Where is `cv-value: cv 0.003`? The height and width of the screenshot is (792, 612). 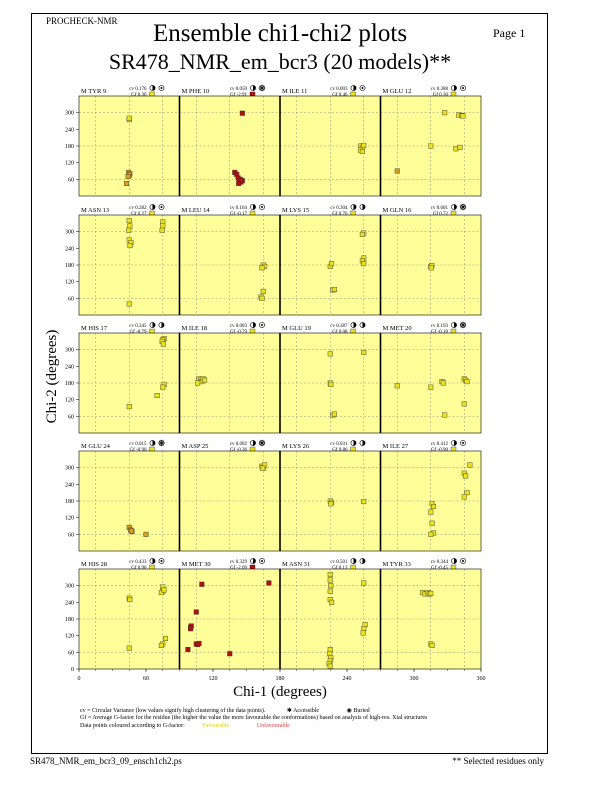 cv-value: cv 0.003 is located at coordinates (239, 326).